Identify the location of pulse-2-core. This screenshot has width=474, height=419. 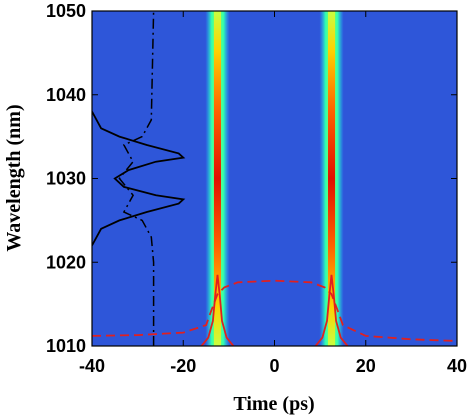
(332, 178).